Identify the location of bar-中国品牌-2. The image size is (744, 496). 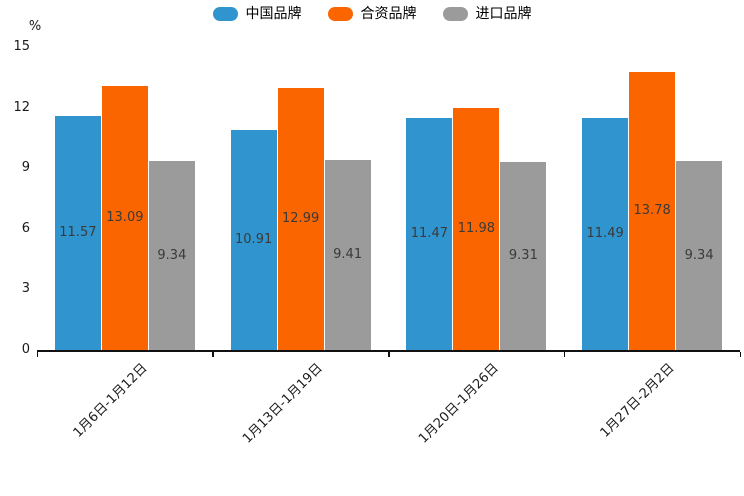
(429, 234).